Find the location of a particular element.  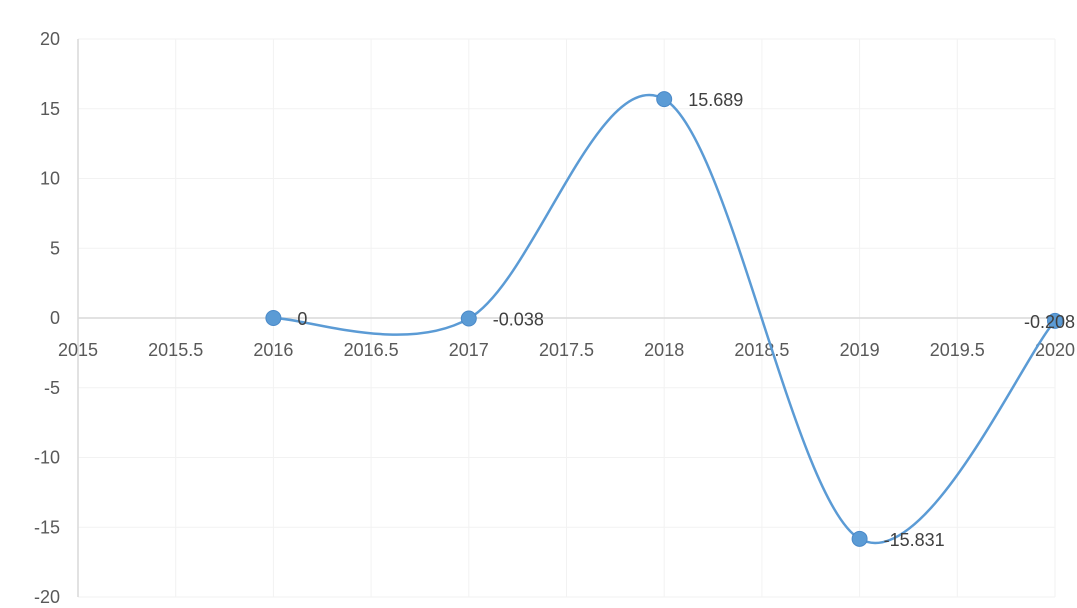

x-tick-label: 2019 is located at coordinates (860, 350).